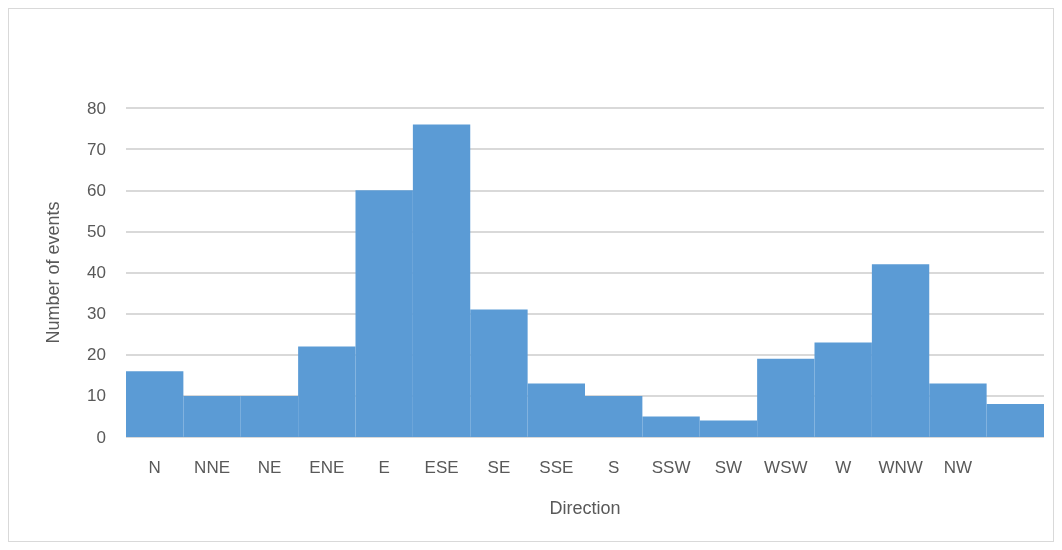 The height and width of the screenshot is (550, 1062). What do you see at coordinates (671, 467) in the screenshot?
I see `x-tick-label: SSW` at bounding box center [671, 467].